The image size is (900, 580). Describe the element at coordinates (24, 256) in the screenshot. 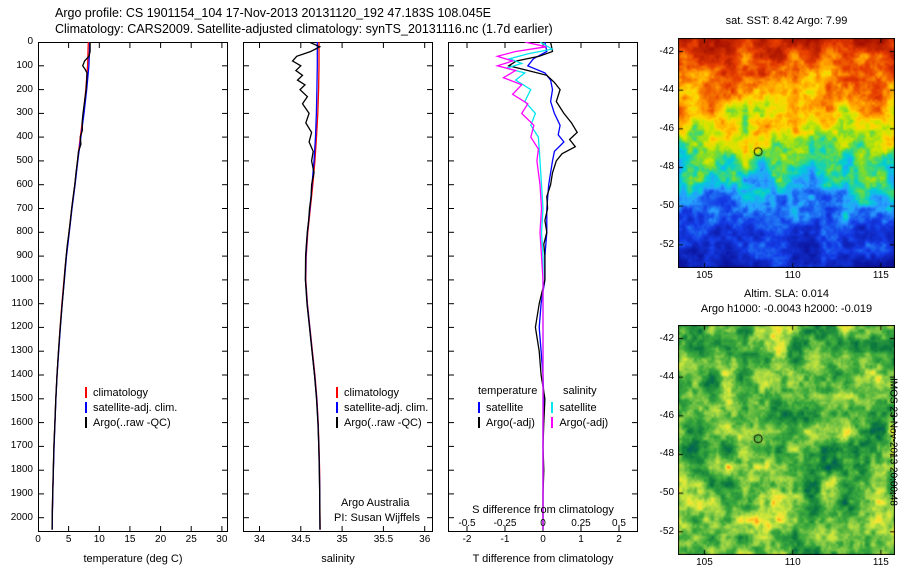

I see `y-tick-label: 900` at that location.